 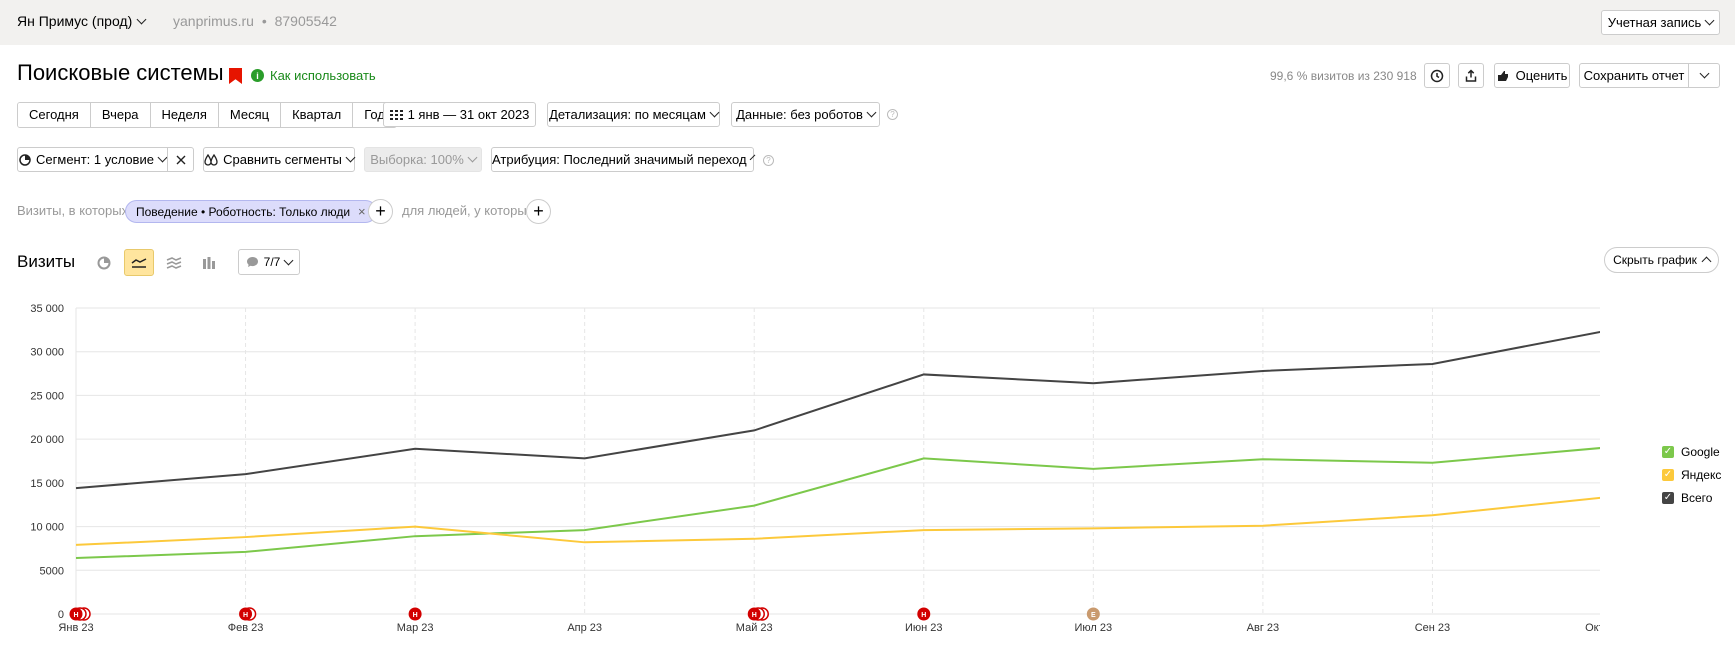 I want to click on history-button, so click(x=1437, y=75).